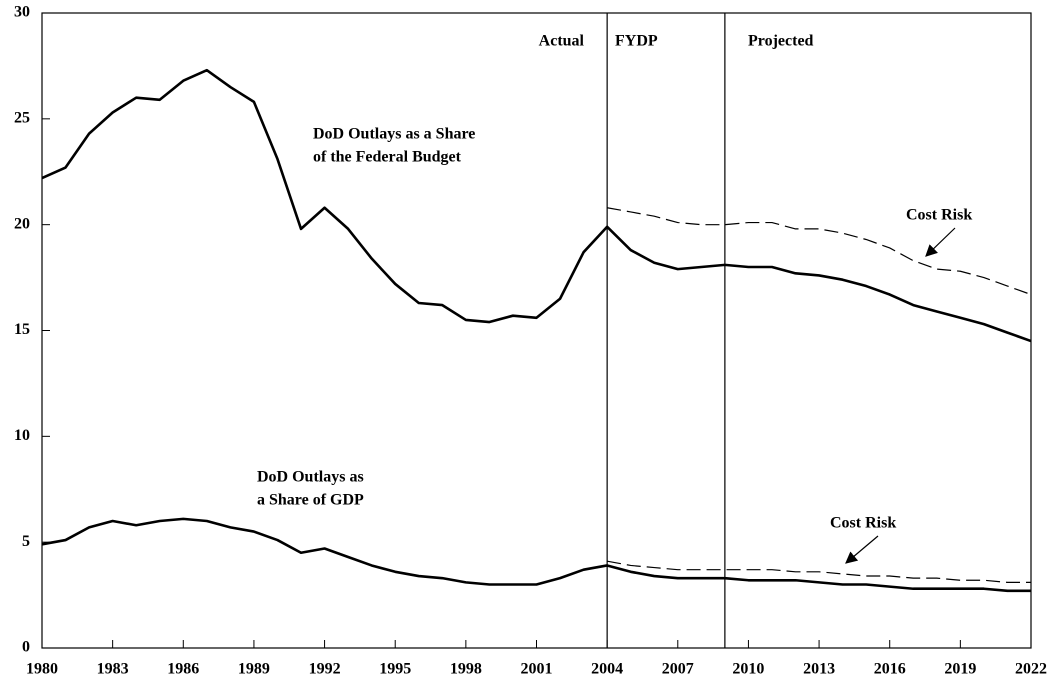 This screenshot has height=684, width=1053. I want to click on annotation: a Share of GDP, so click(310, 500).